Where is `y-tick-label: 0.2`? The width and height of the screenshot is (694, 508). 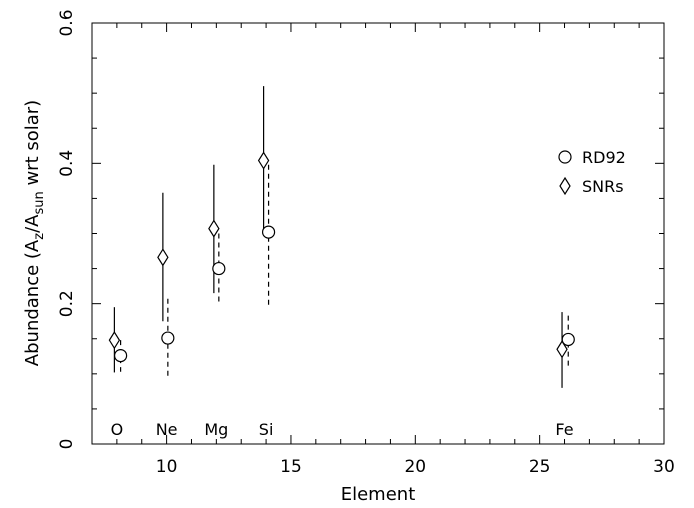 y-tick-label: 0.2 is located at coordinates (67, 303).